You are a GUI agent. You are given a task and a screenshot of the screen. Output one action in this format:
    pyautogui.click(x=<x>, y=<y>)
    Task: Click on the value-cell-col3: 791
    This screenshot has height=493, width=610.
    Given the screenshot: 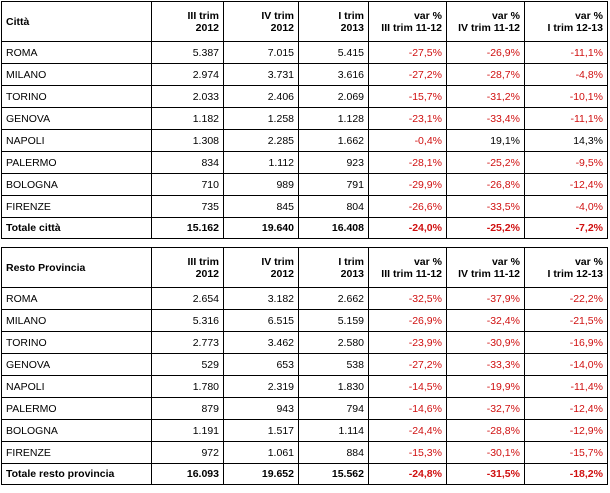 What is the action you would take?
    pyautogui.click(x=333, y=184)
    